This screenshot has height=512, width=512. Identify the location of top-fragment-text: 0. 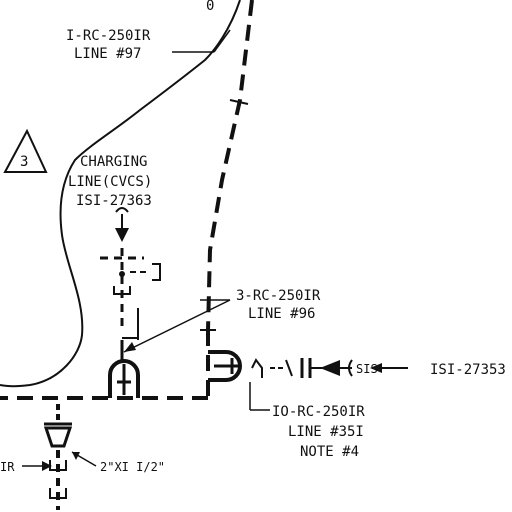
(210, 7).